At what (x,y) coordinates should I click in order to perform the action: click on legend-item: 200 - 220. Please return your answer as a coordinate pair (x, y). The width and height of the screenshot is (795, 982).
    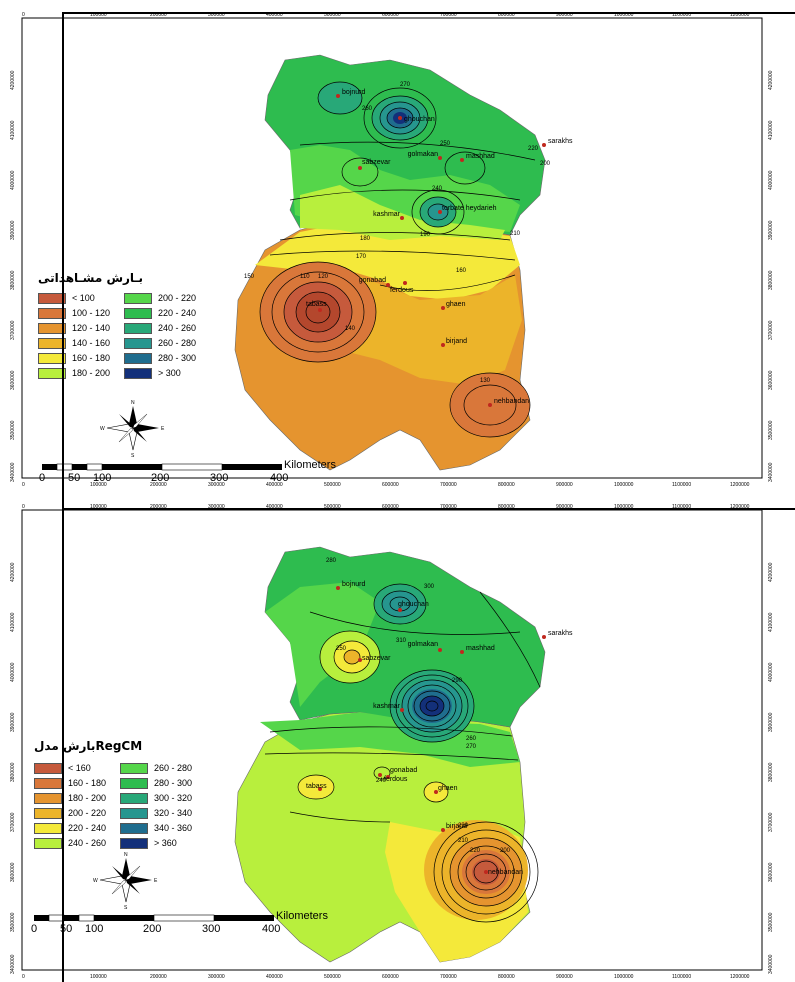
    Looking at the image, I should click on (167, 298).